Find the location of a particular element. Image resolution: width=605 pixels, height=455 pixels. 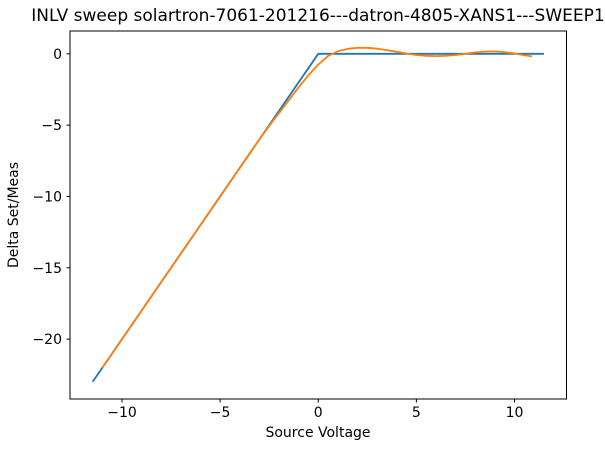

x-axis-label: Source Voltage is located at coordinates (317, 433).